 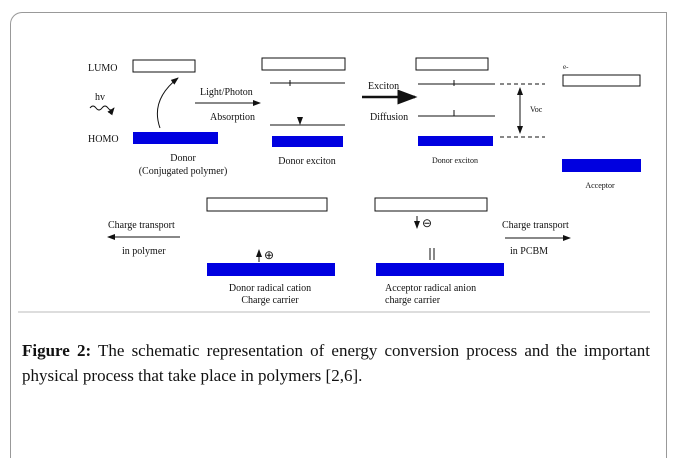 What do you see at coordinates (103, 139) in the screenshot?
I see `label: HOMO` at bounding box center [103, 139].